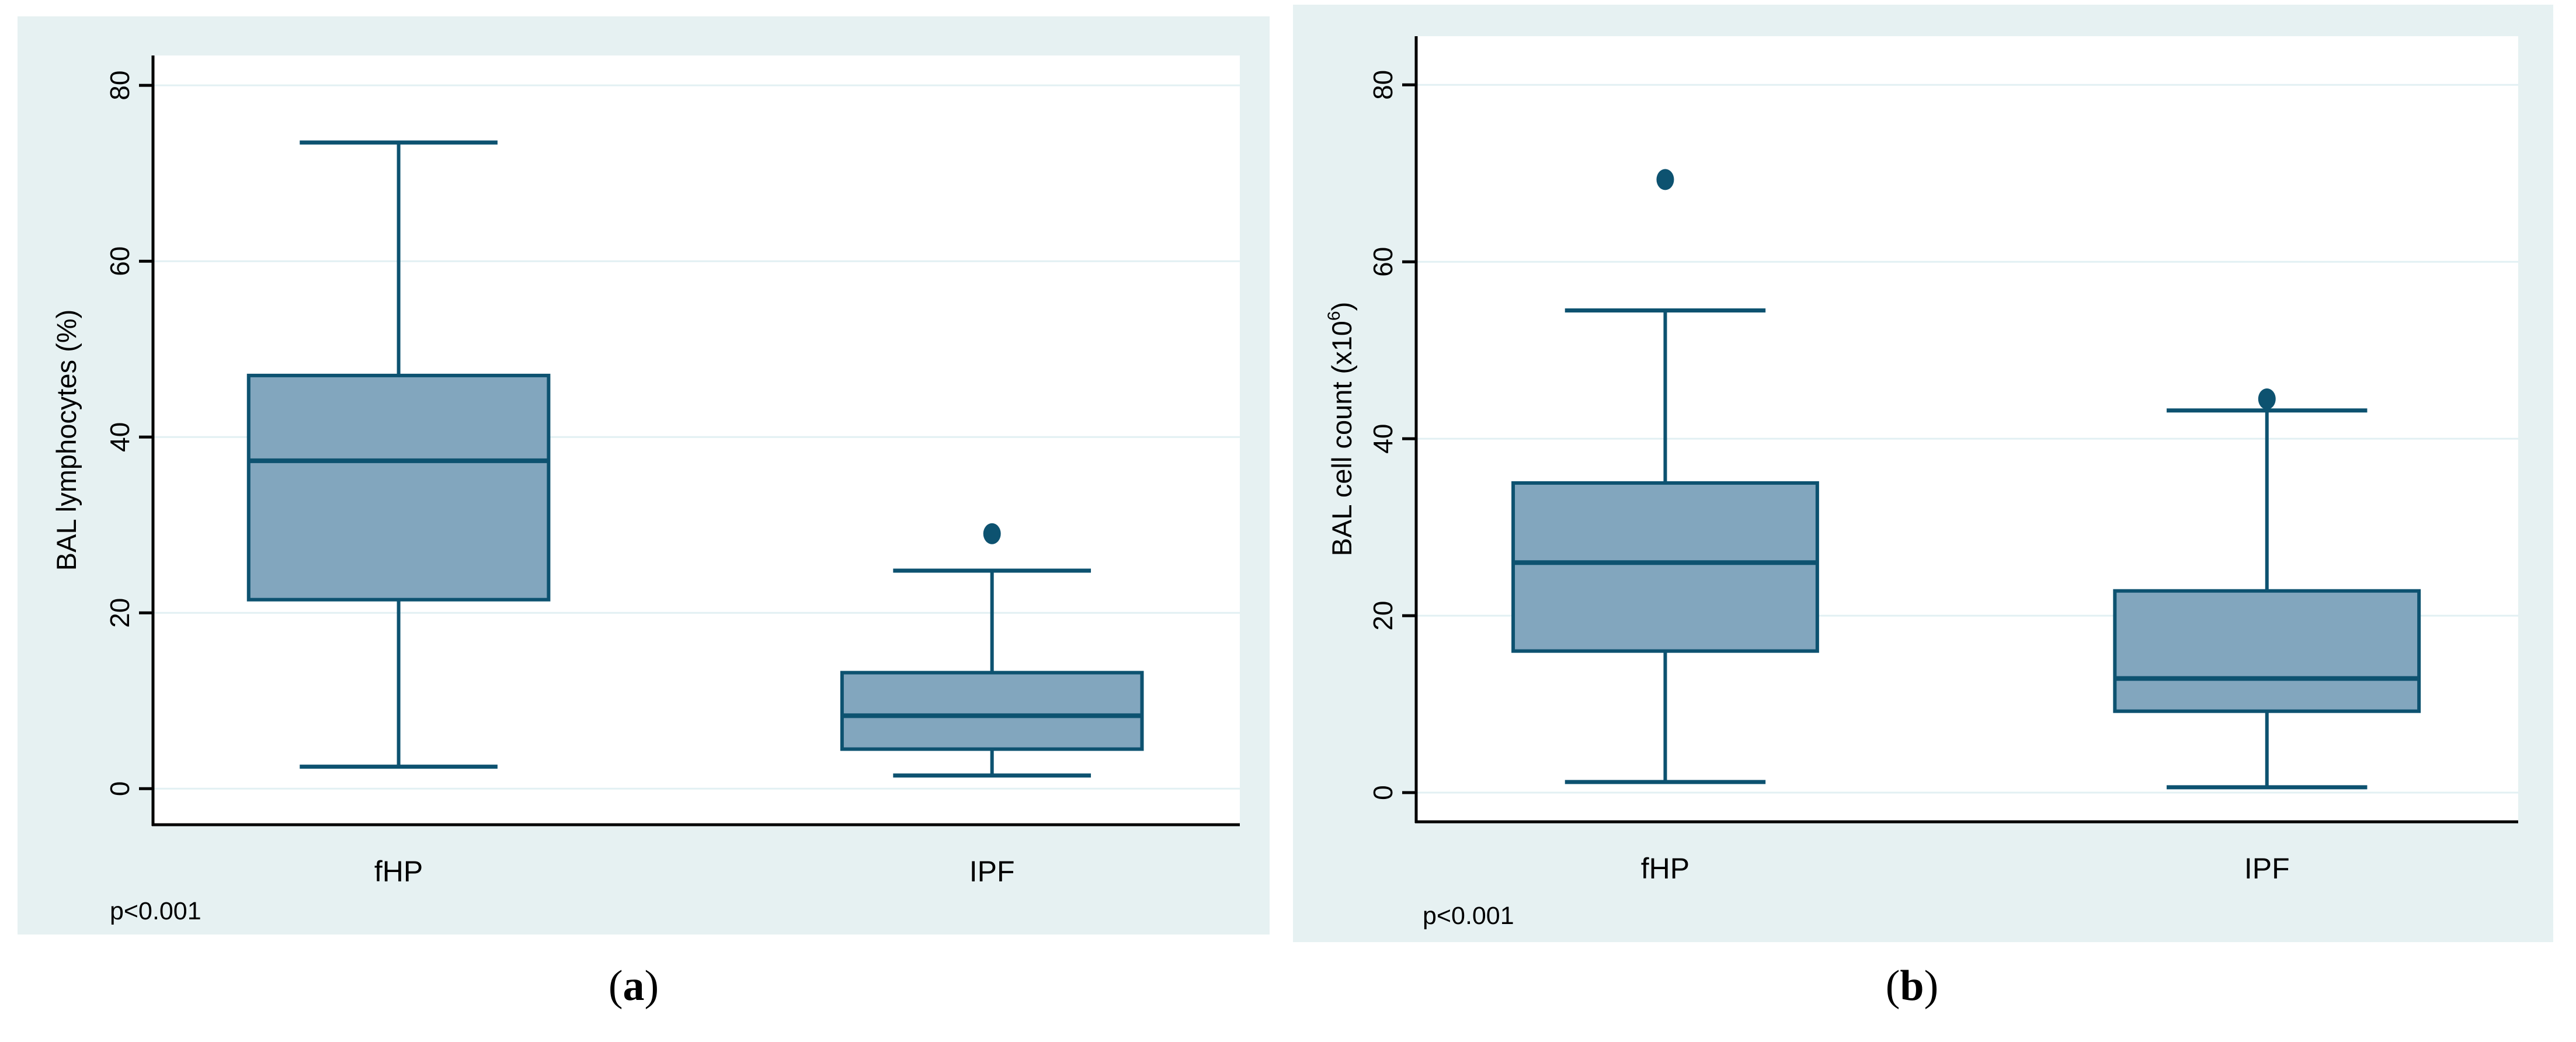 This screenshot has height=1042, width=2576. Describe the element at coordinates (1383, 85) in the screenshot. I see `panel-b-y-tick-label-80: 80` at that location.